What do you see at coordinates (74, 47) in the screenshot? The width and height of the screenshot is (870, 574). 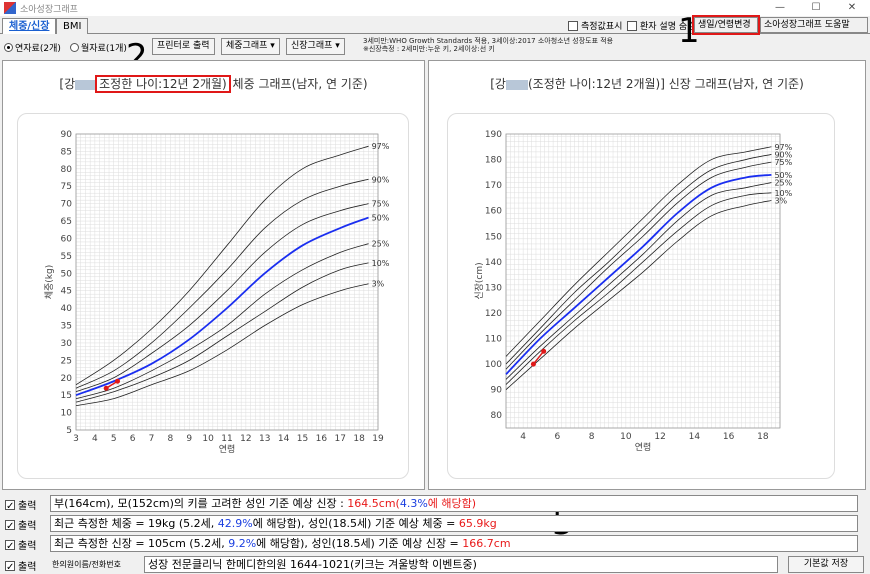 I see `radio-month` at bounding box center [74, 47].